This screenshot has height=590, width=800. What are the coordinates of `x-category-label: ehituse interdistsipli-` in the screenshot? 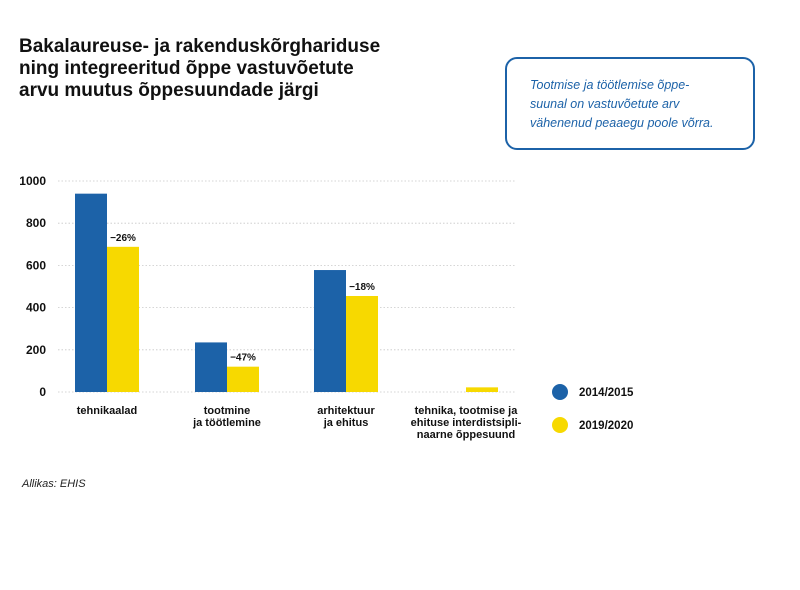 It's located at (466, 423).